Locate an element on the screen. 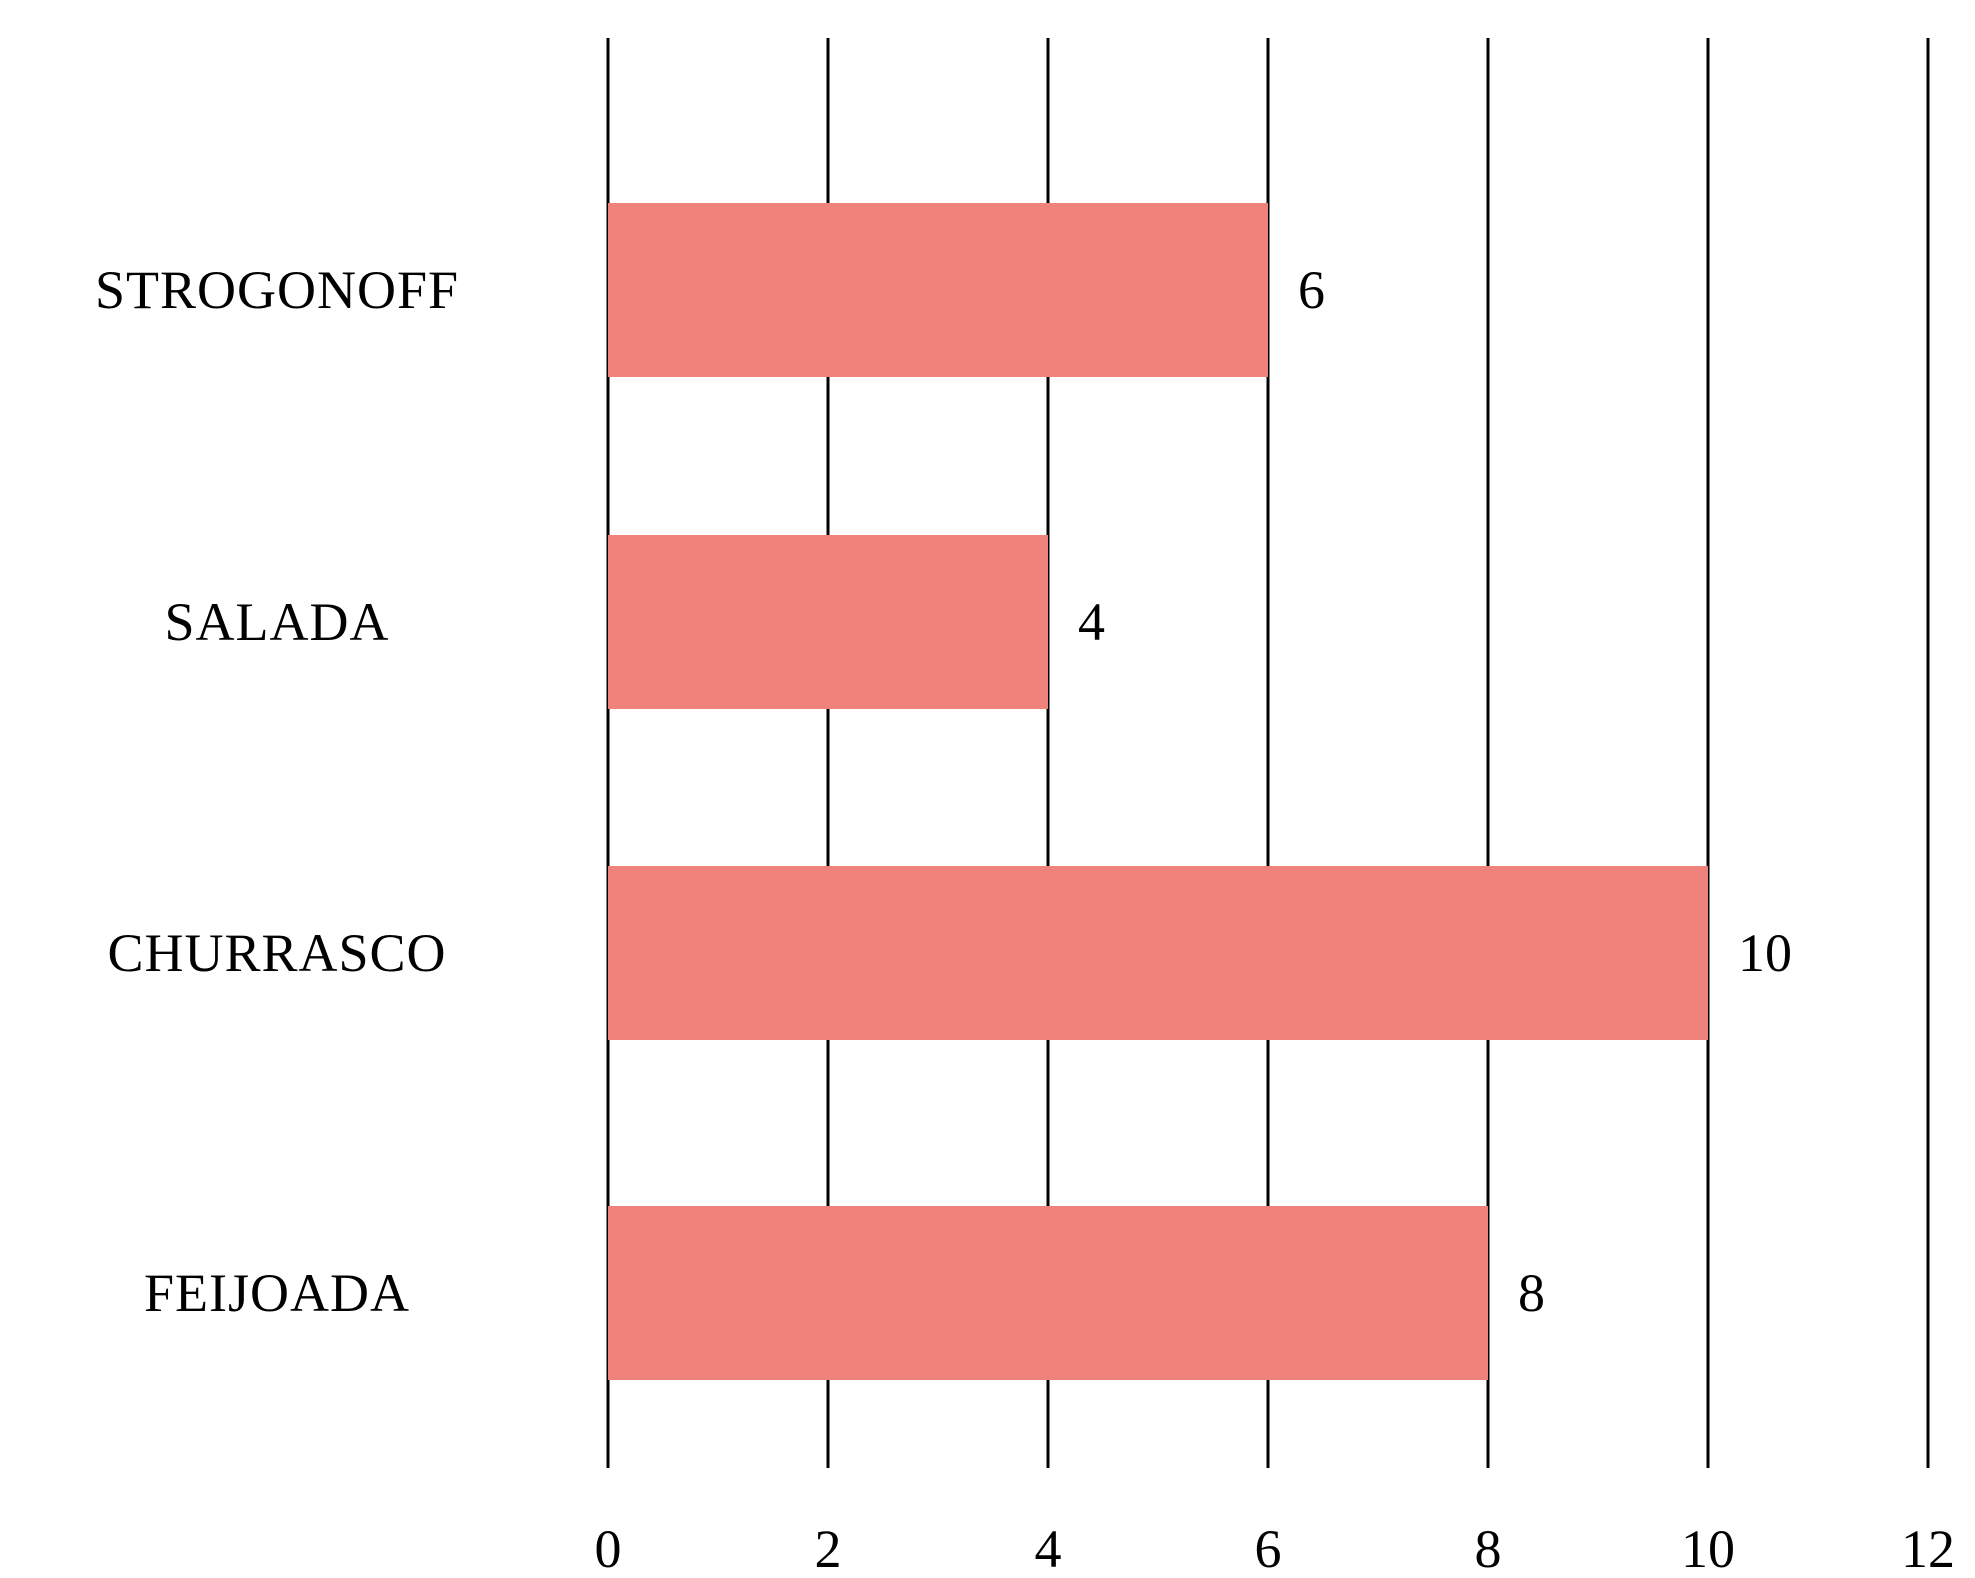  bar-feijoada is located at coordinates (1048, 1293).